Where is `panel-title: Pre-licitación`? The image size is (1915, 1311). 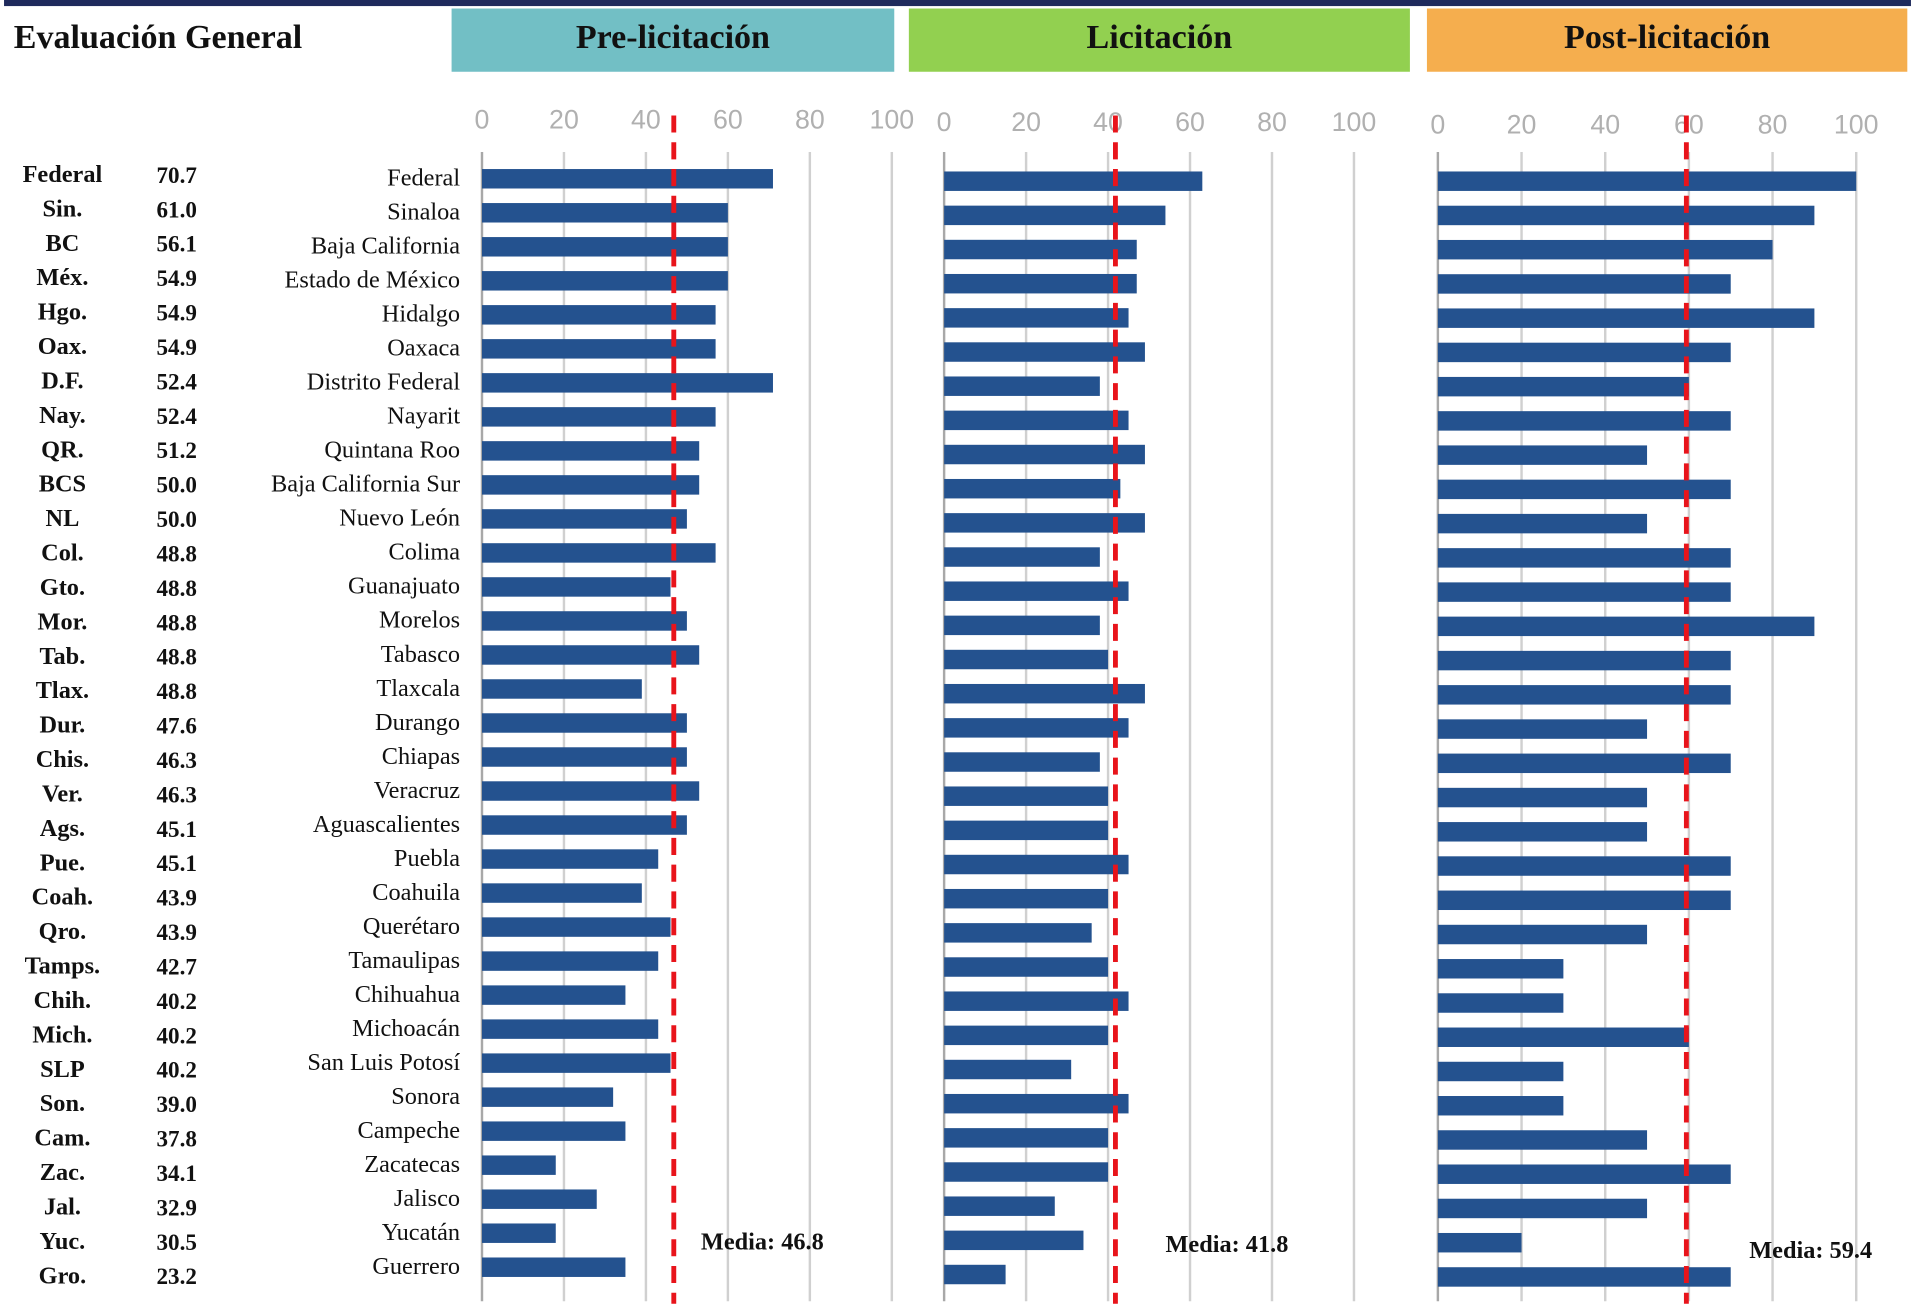
panel-title: Pre-licitación is located at coordinates (673, 37).